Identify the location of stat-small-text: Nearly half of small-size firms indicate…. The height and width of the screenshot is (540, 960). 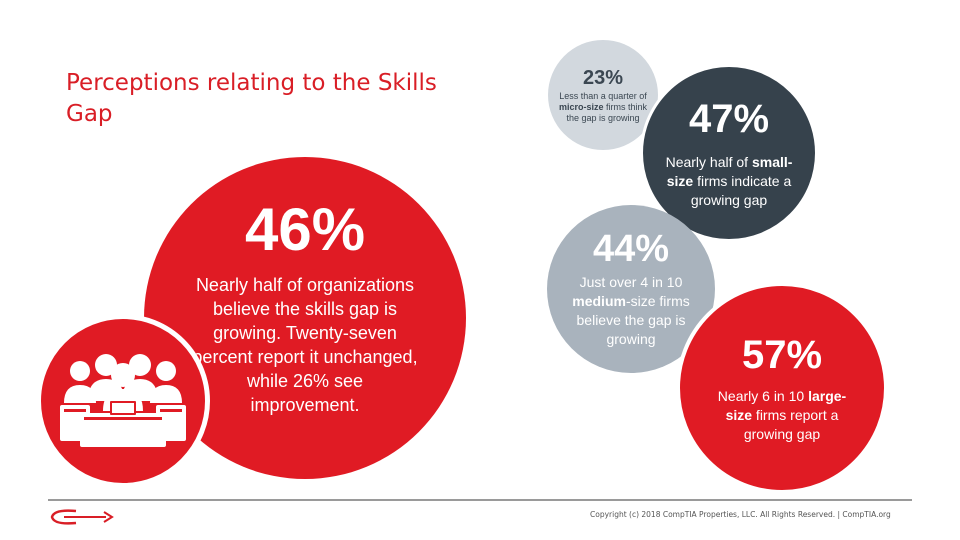
(729, 180).